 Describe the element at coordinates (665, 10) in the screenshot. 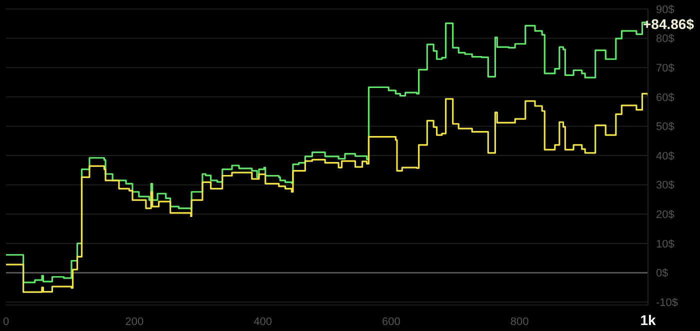

I see `y-tick-label: 90$` at that location.